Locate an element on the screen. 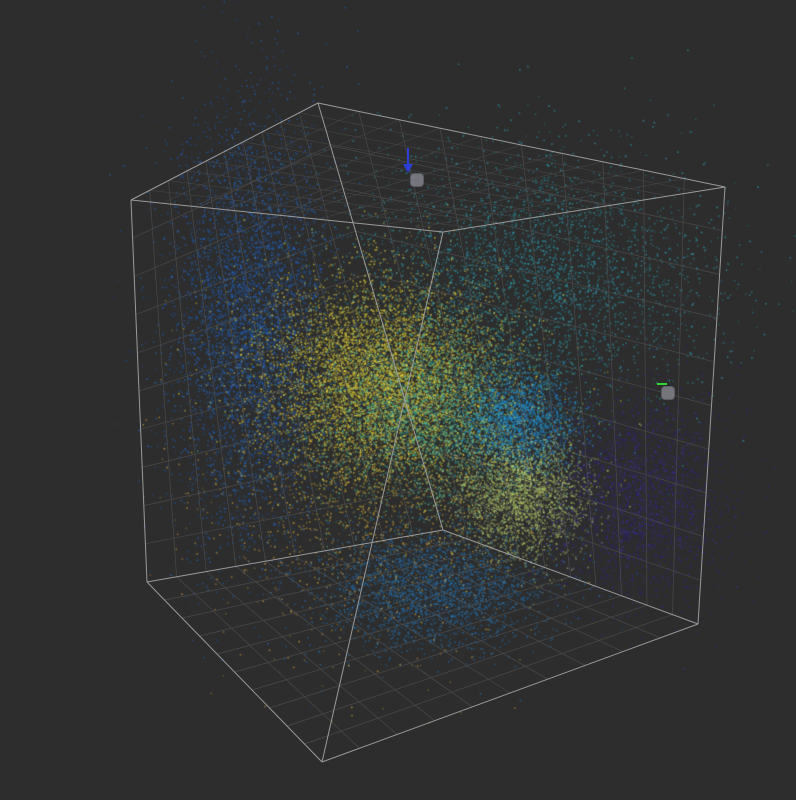  y-axis-handle is located at coordinates (668, 393).